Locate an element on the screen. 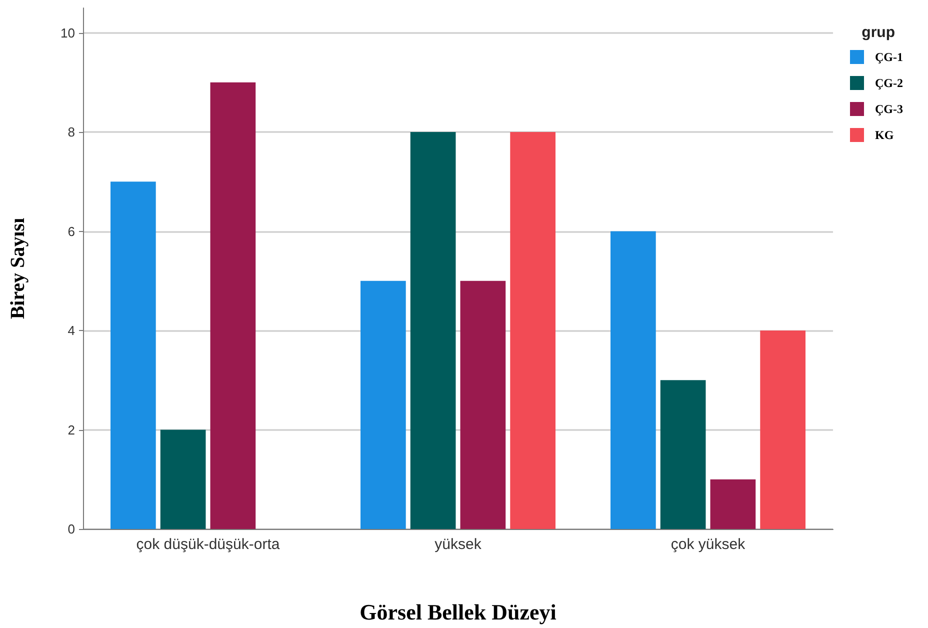  legend-title: grup is located at coordinates (879, 32).